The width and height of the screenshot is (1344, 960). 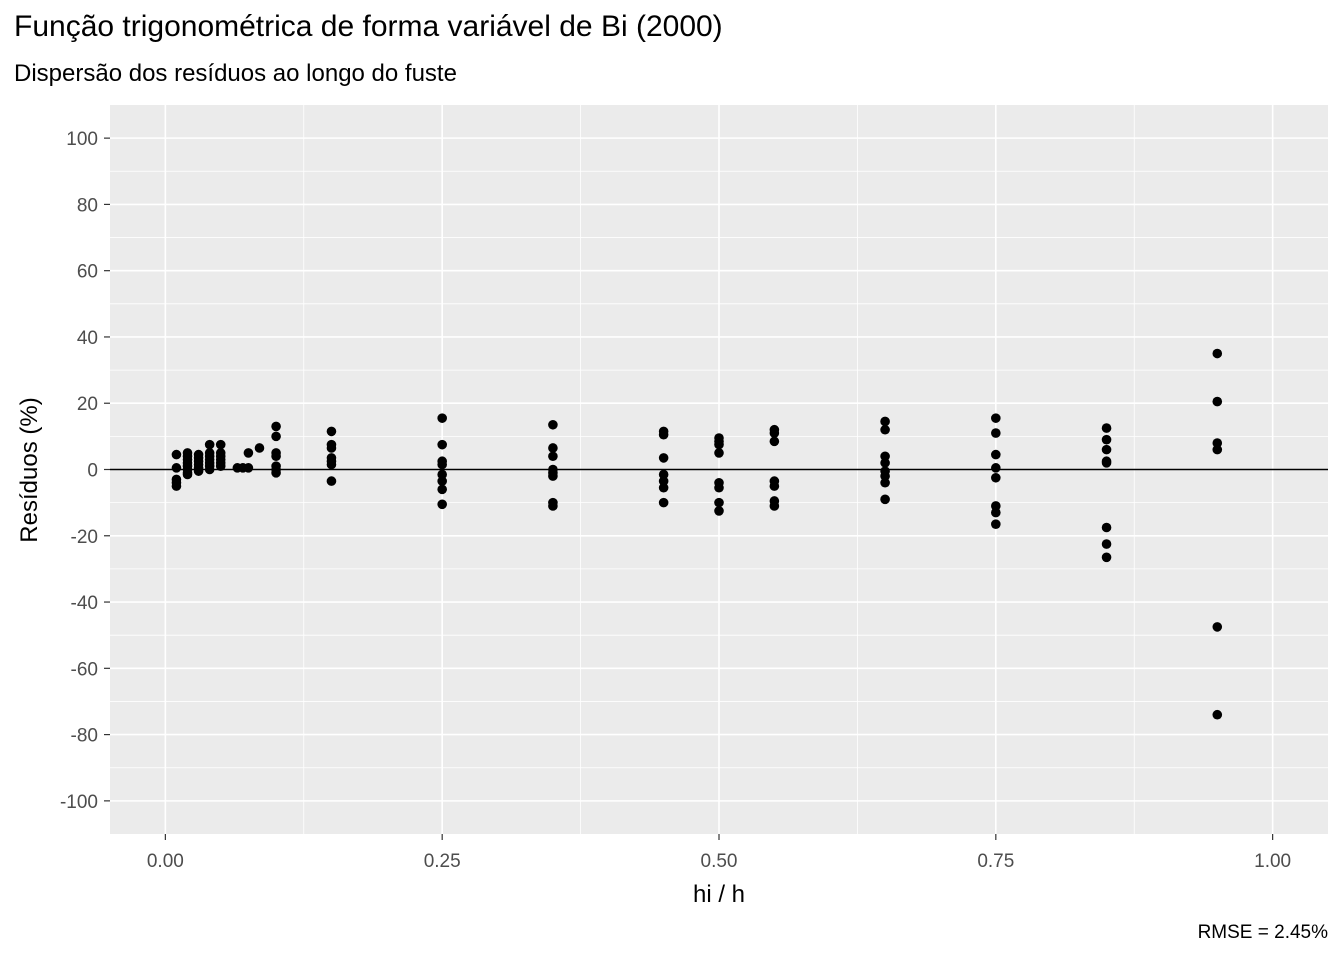 I want to click on y-tick-label: -20, so click(x=84, y=537).